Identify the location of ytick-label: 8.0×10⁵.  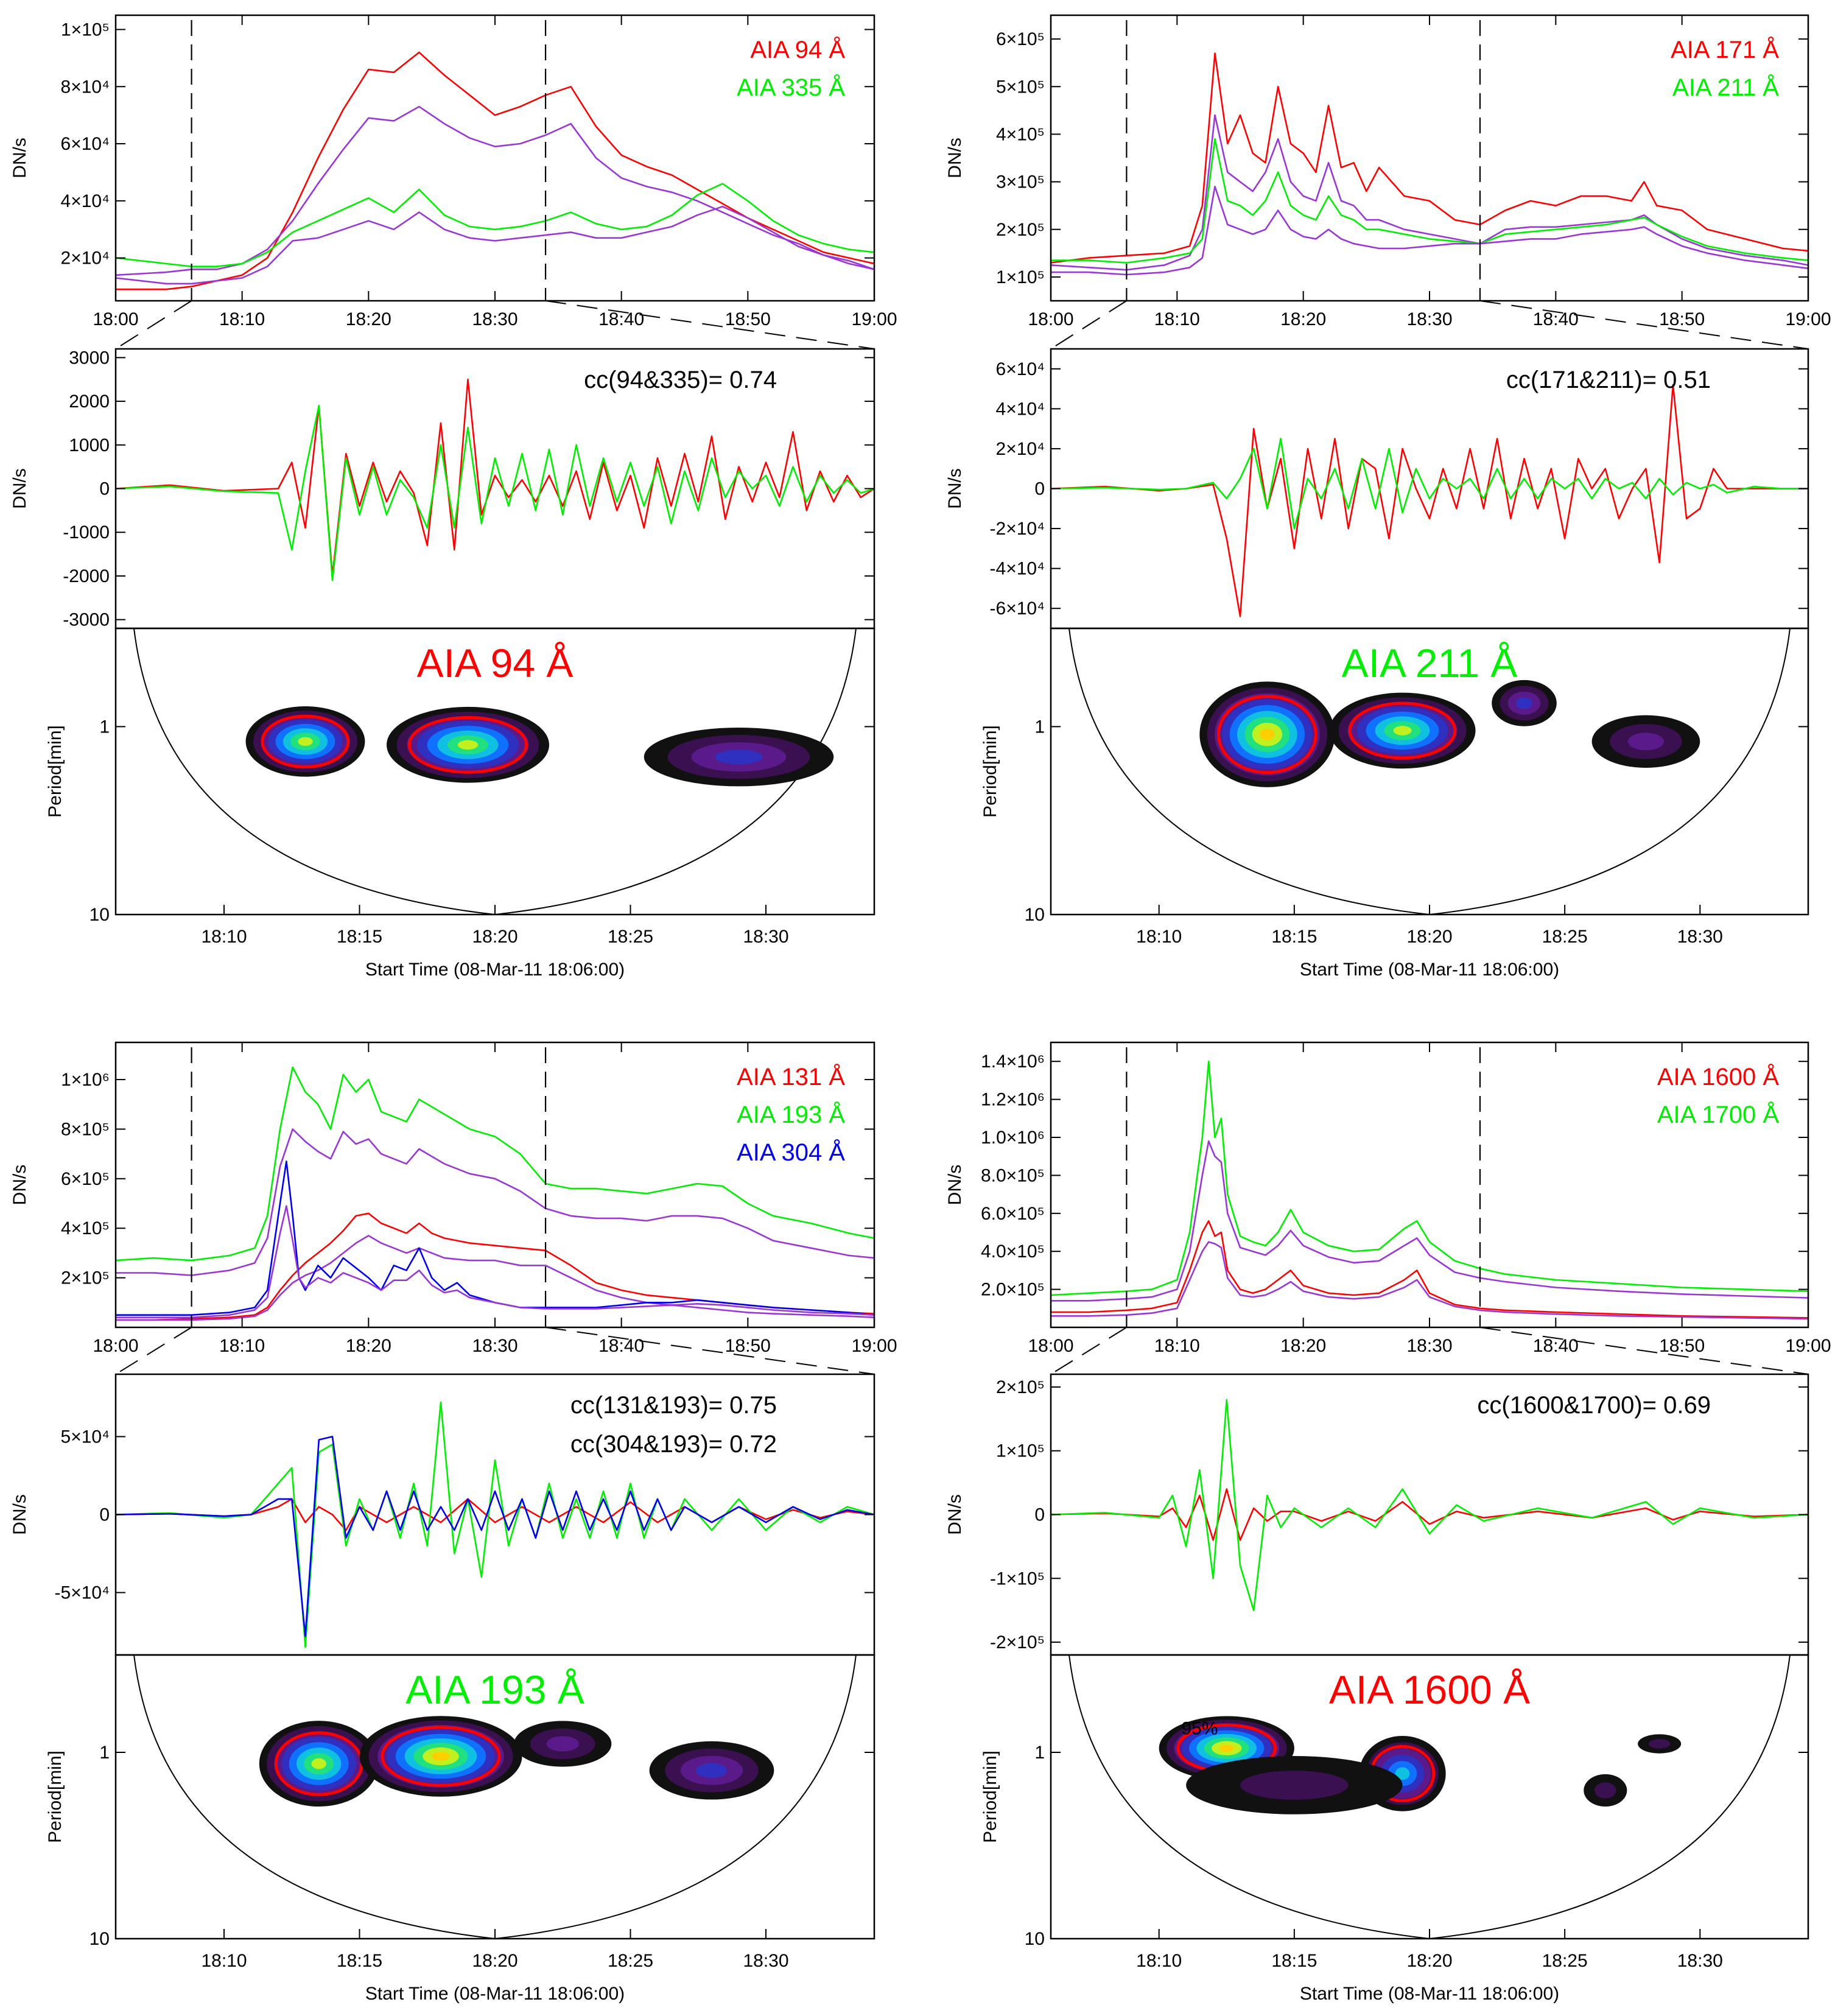
(1013, 1175).